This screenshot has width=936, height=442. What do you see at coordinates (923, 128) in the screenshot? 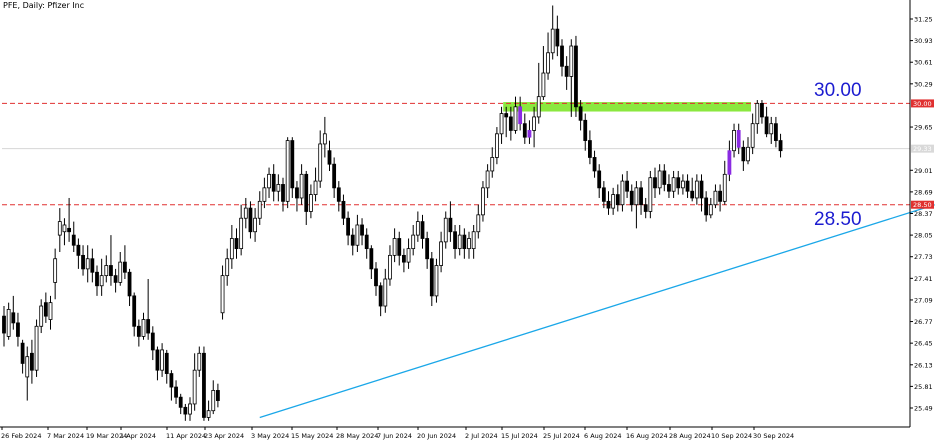
I see `y-tick-label-5: 29.65` at bounding box center [923, 128].